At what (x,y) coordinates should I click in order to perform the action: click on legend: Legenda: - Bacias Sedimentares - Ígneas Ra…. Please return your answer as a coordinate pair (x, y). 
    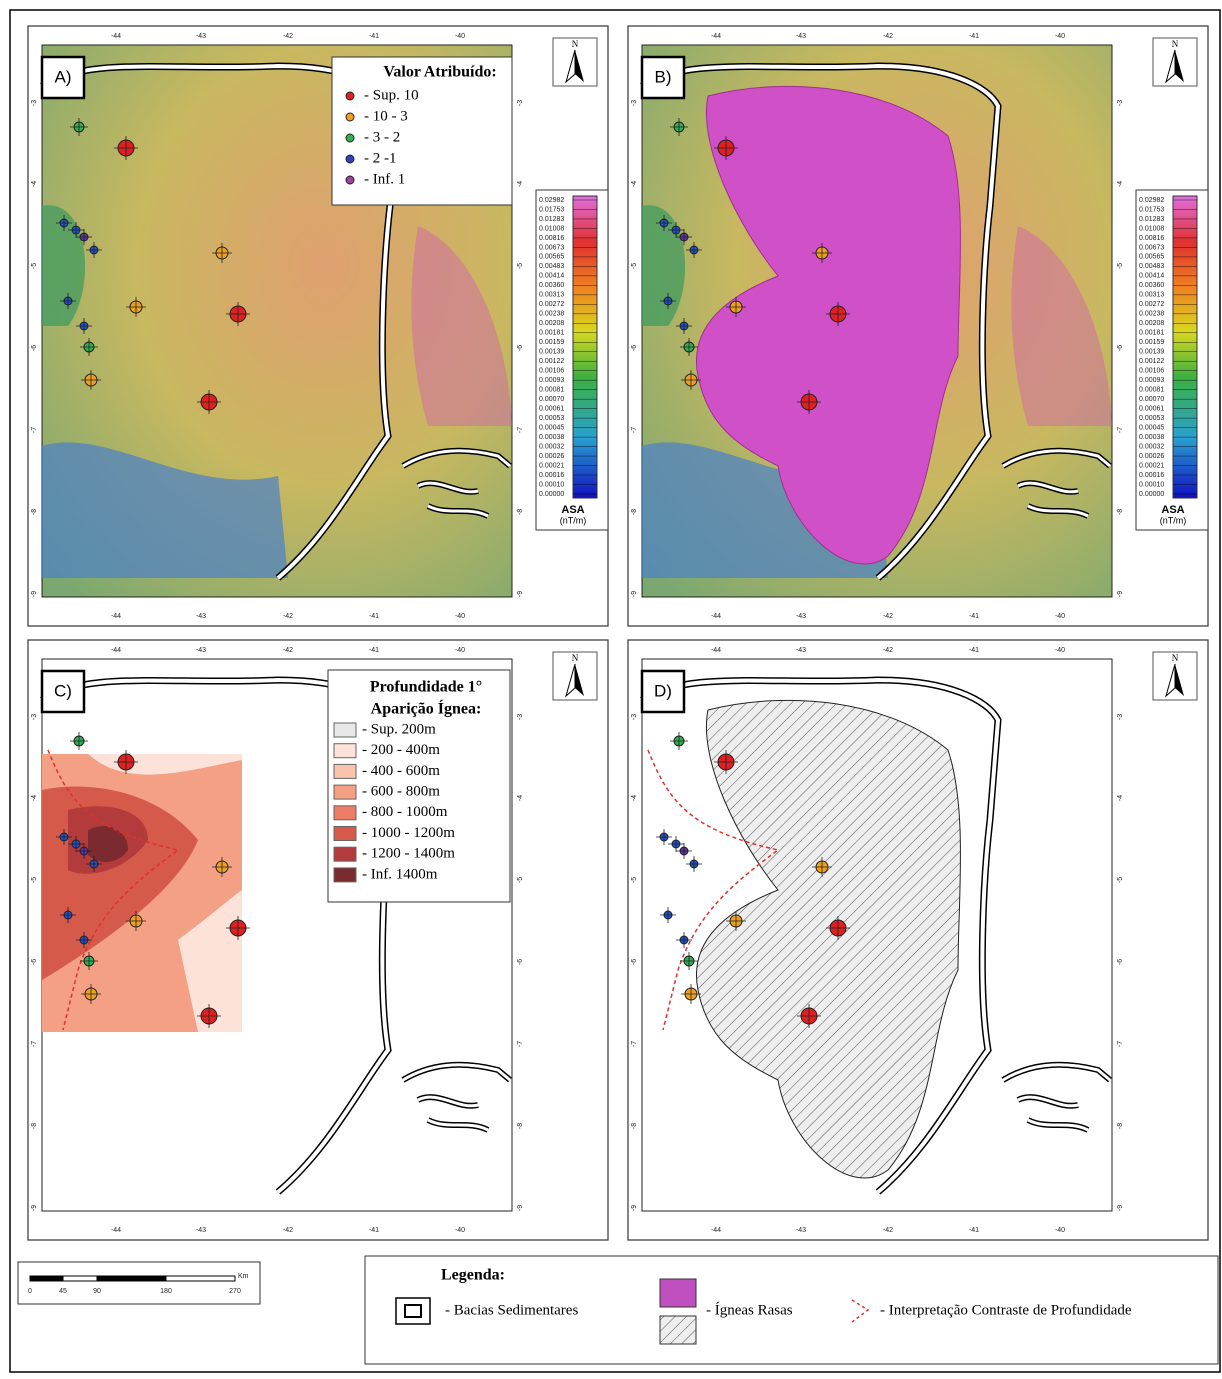
    Looking at the image, I should click on (791, 1310).